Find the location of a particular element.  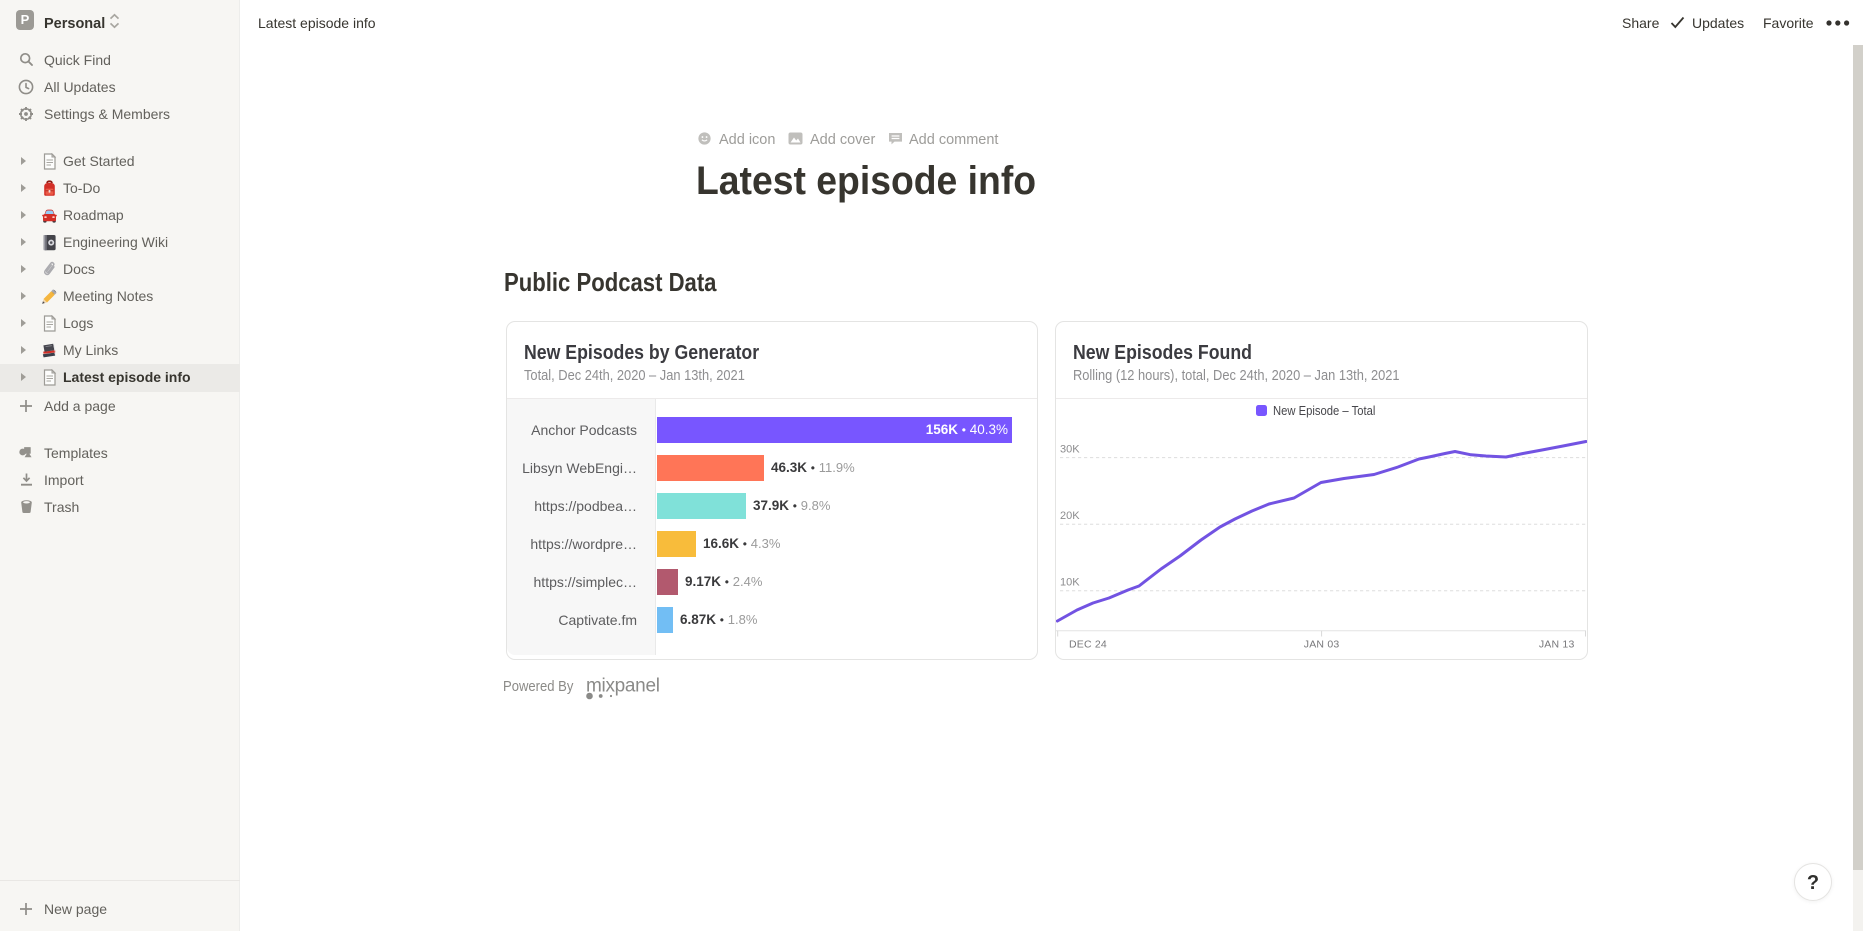

svg-text: 30K is located at coordinates (1070, 450).